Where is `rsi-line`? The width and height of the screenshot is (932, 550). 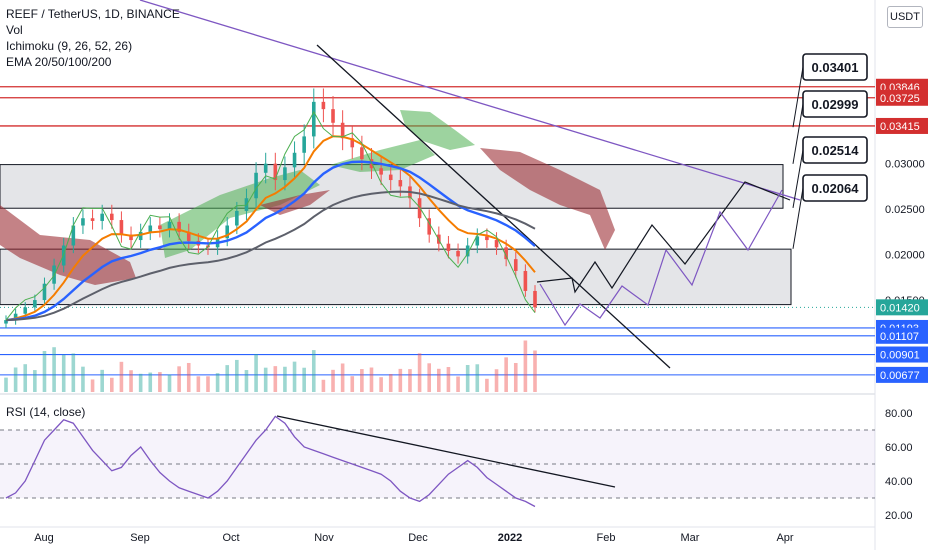 rsi-line is located at coordinates (270, 461).